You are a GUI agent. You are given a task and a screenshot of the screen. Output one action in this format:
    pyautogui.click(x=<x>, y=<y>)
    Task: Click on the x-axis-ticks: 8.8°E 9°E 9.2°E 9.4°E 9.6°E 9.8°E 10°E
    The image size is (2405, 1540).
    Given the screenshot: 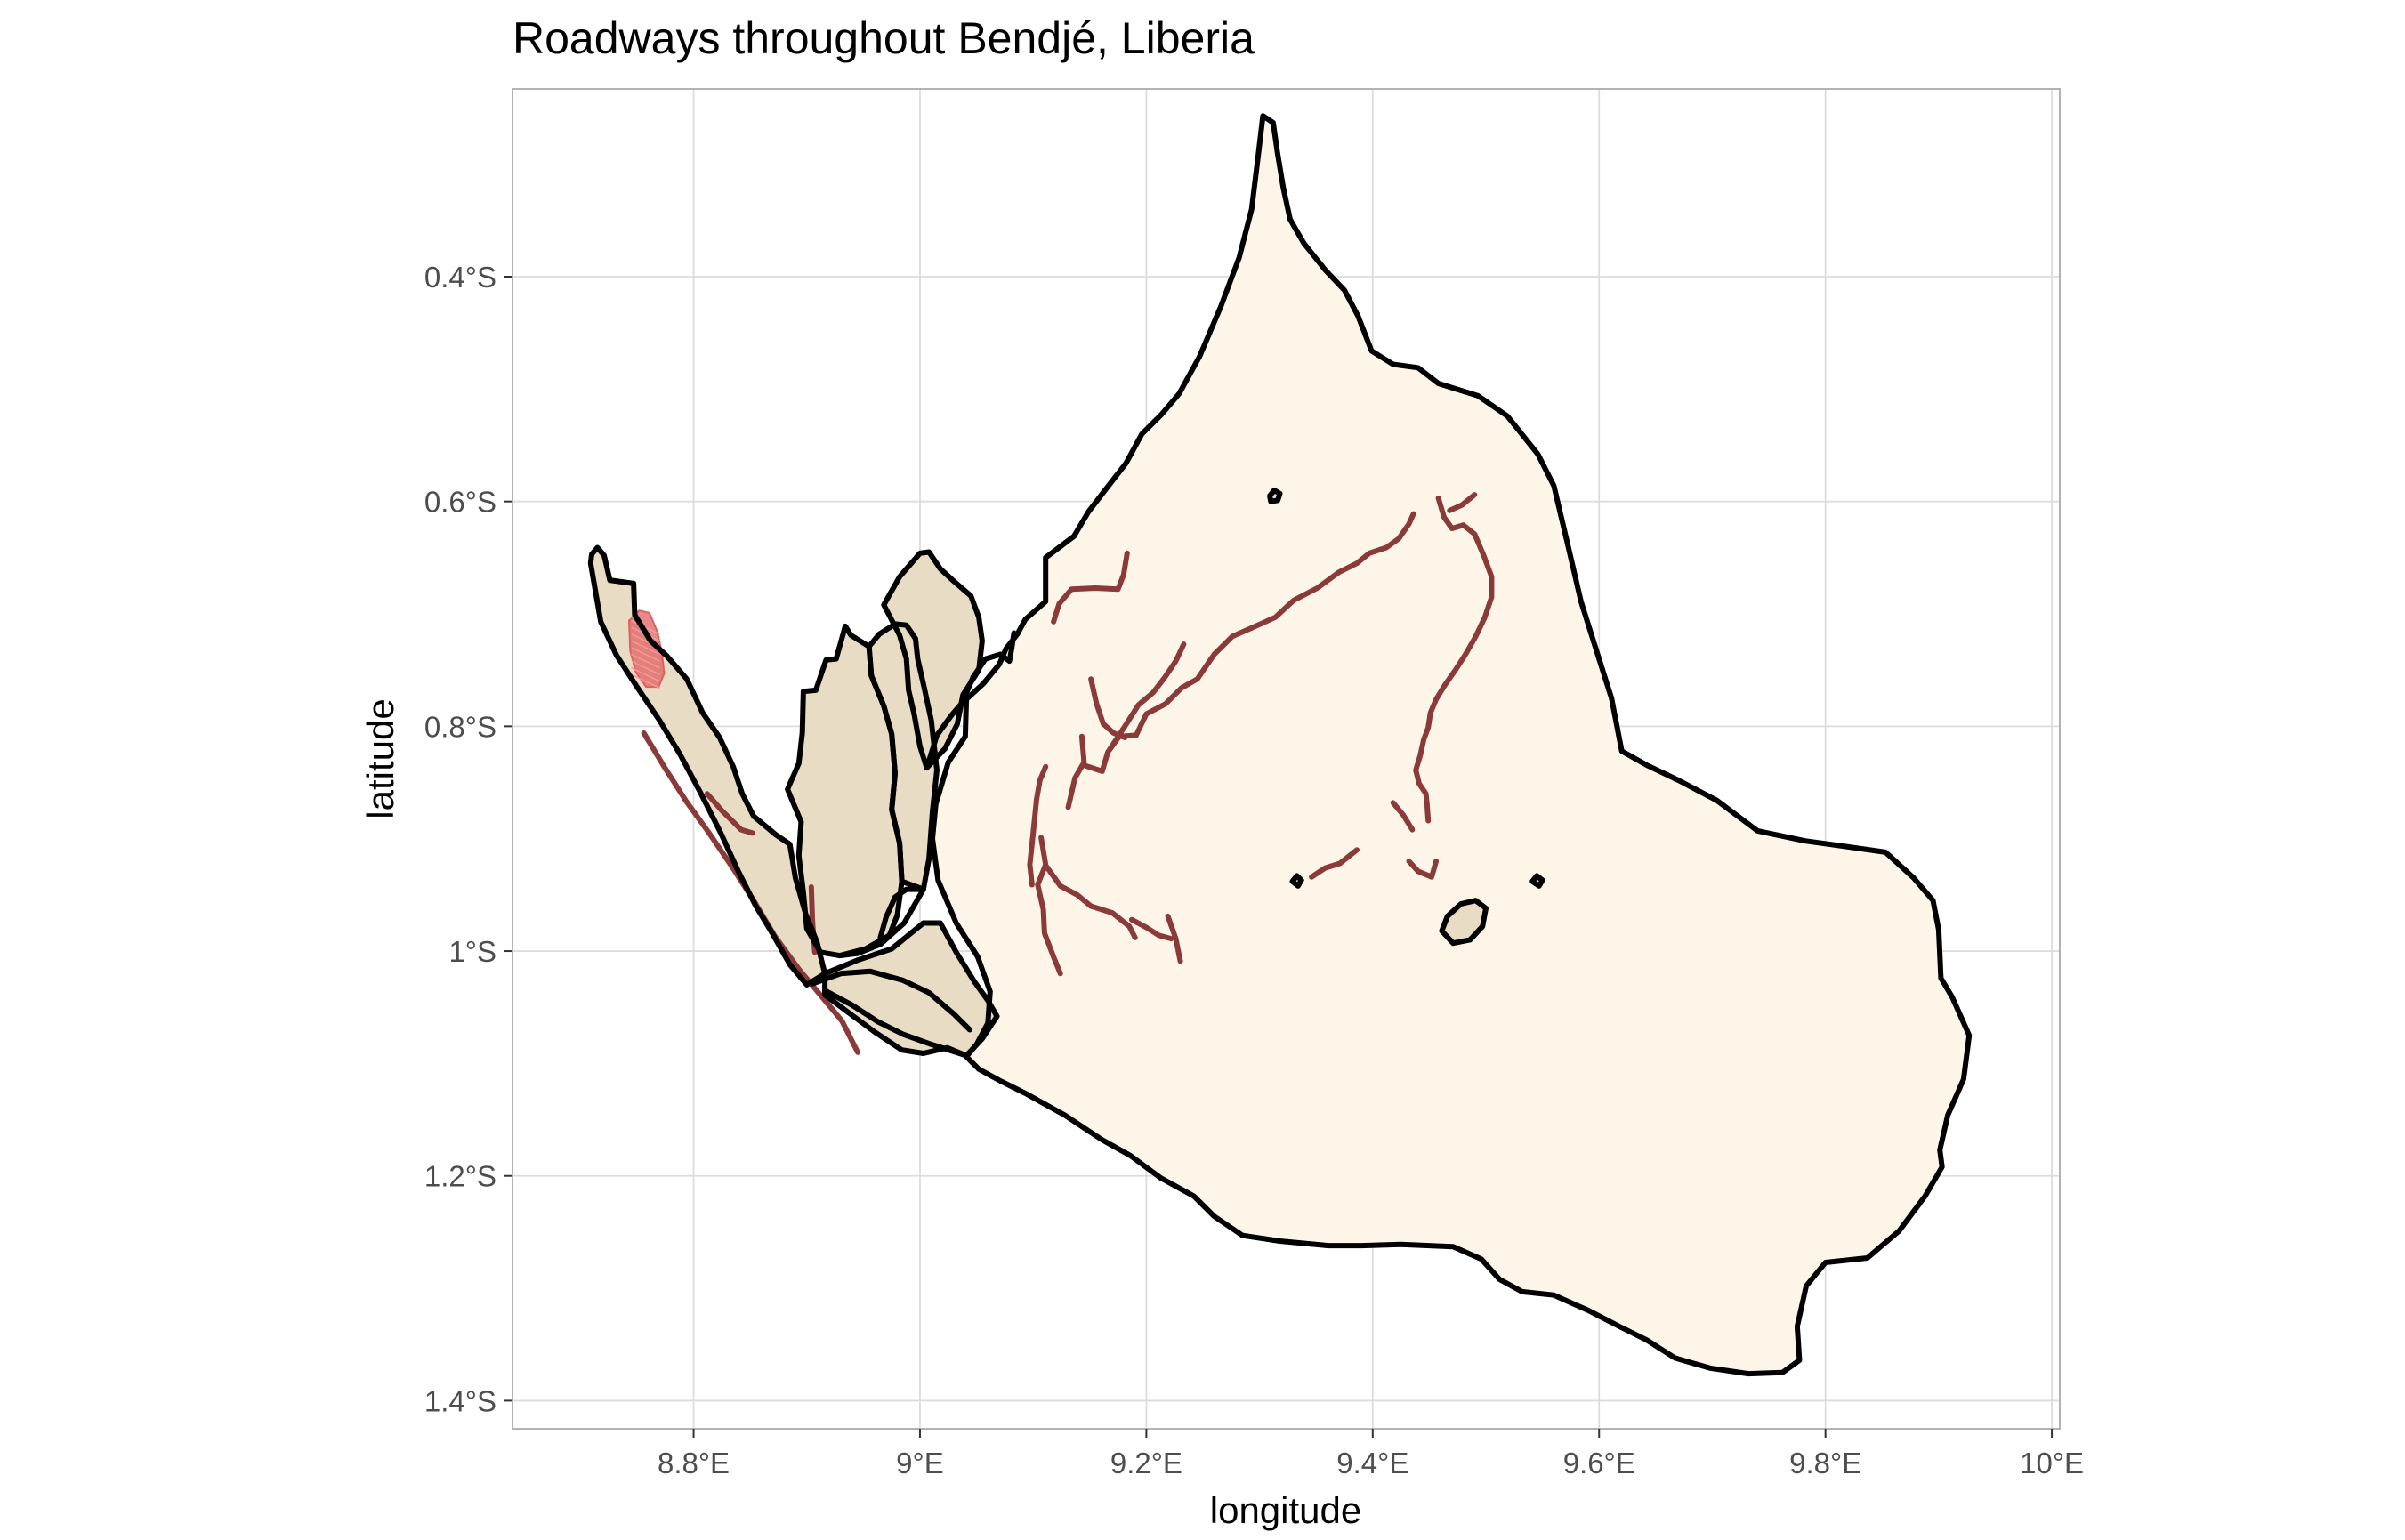 What is the action you would take?
    pyautogui.click(x=1371, y=1454)
    